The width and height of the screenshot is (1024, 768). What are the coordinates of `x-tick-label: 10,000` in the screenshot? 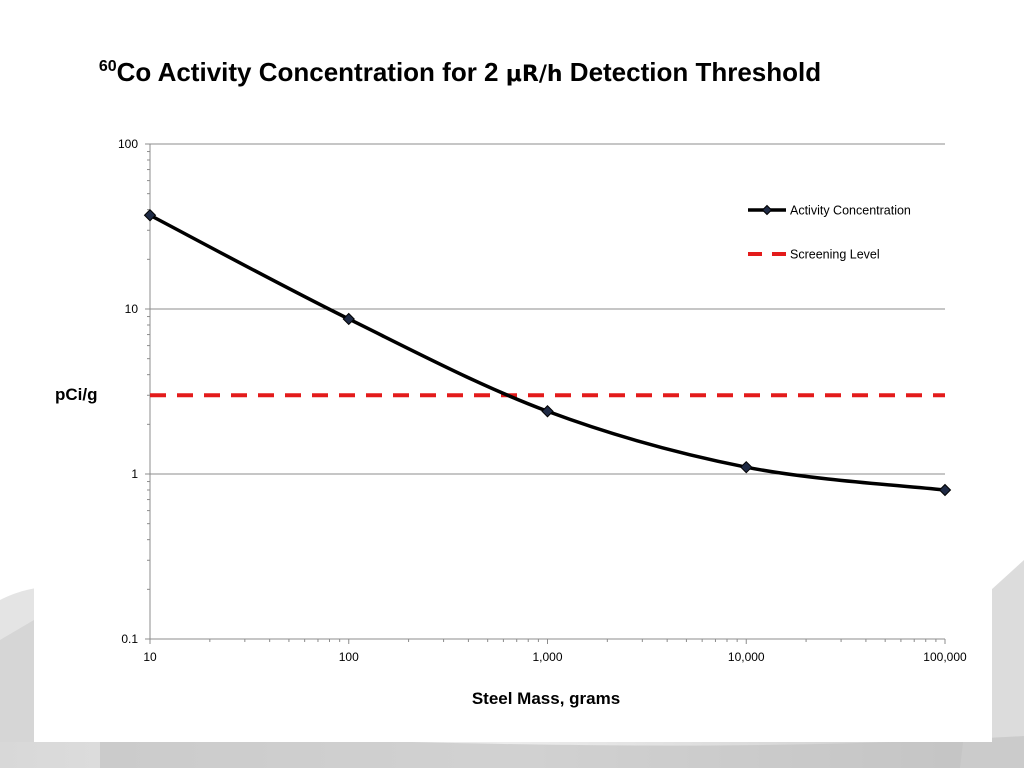 It's located at (746, 657).